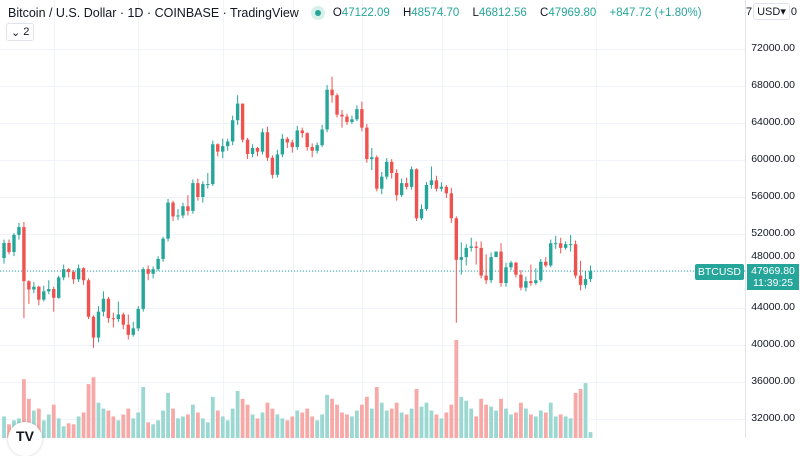  What do you see at coordinates (502, 13) in the screenshot?
I see `low-value: 46812.56` at bounding box center [502, 13].